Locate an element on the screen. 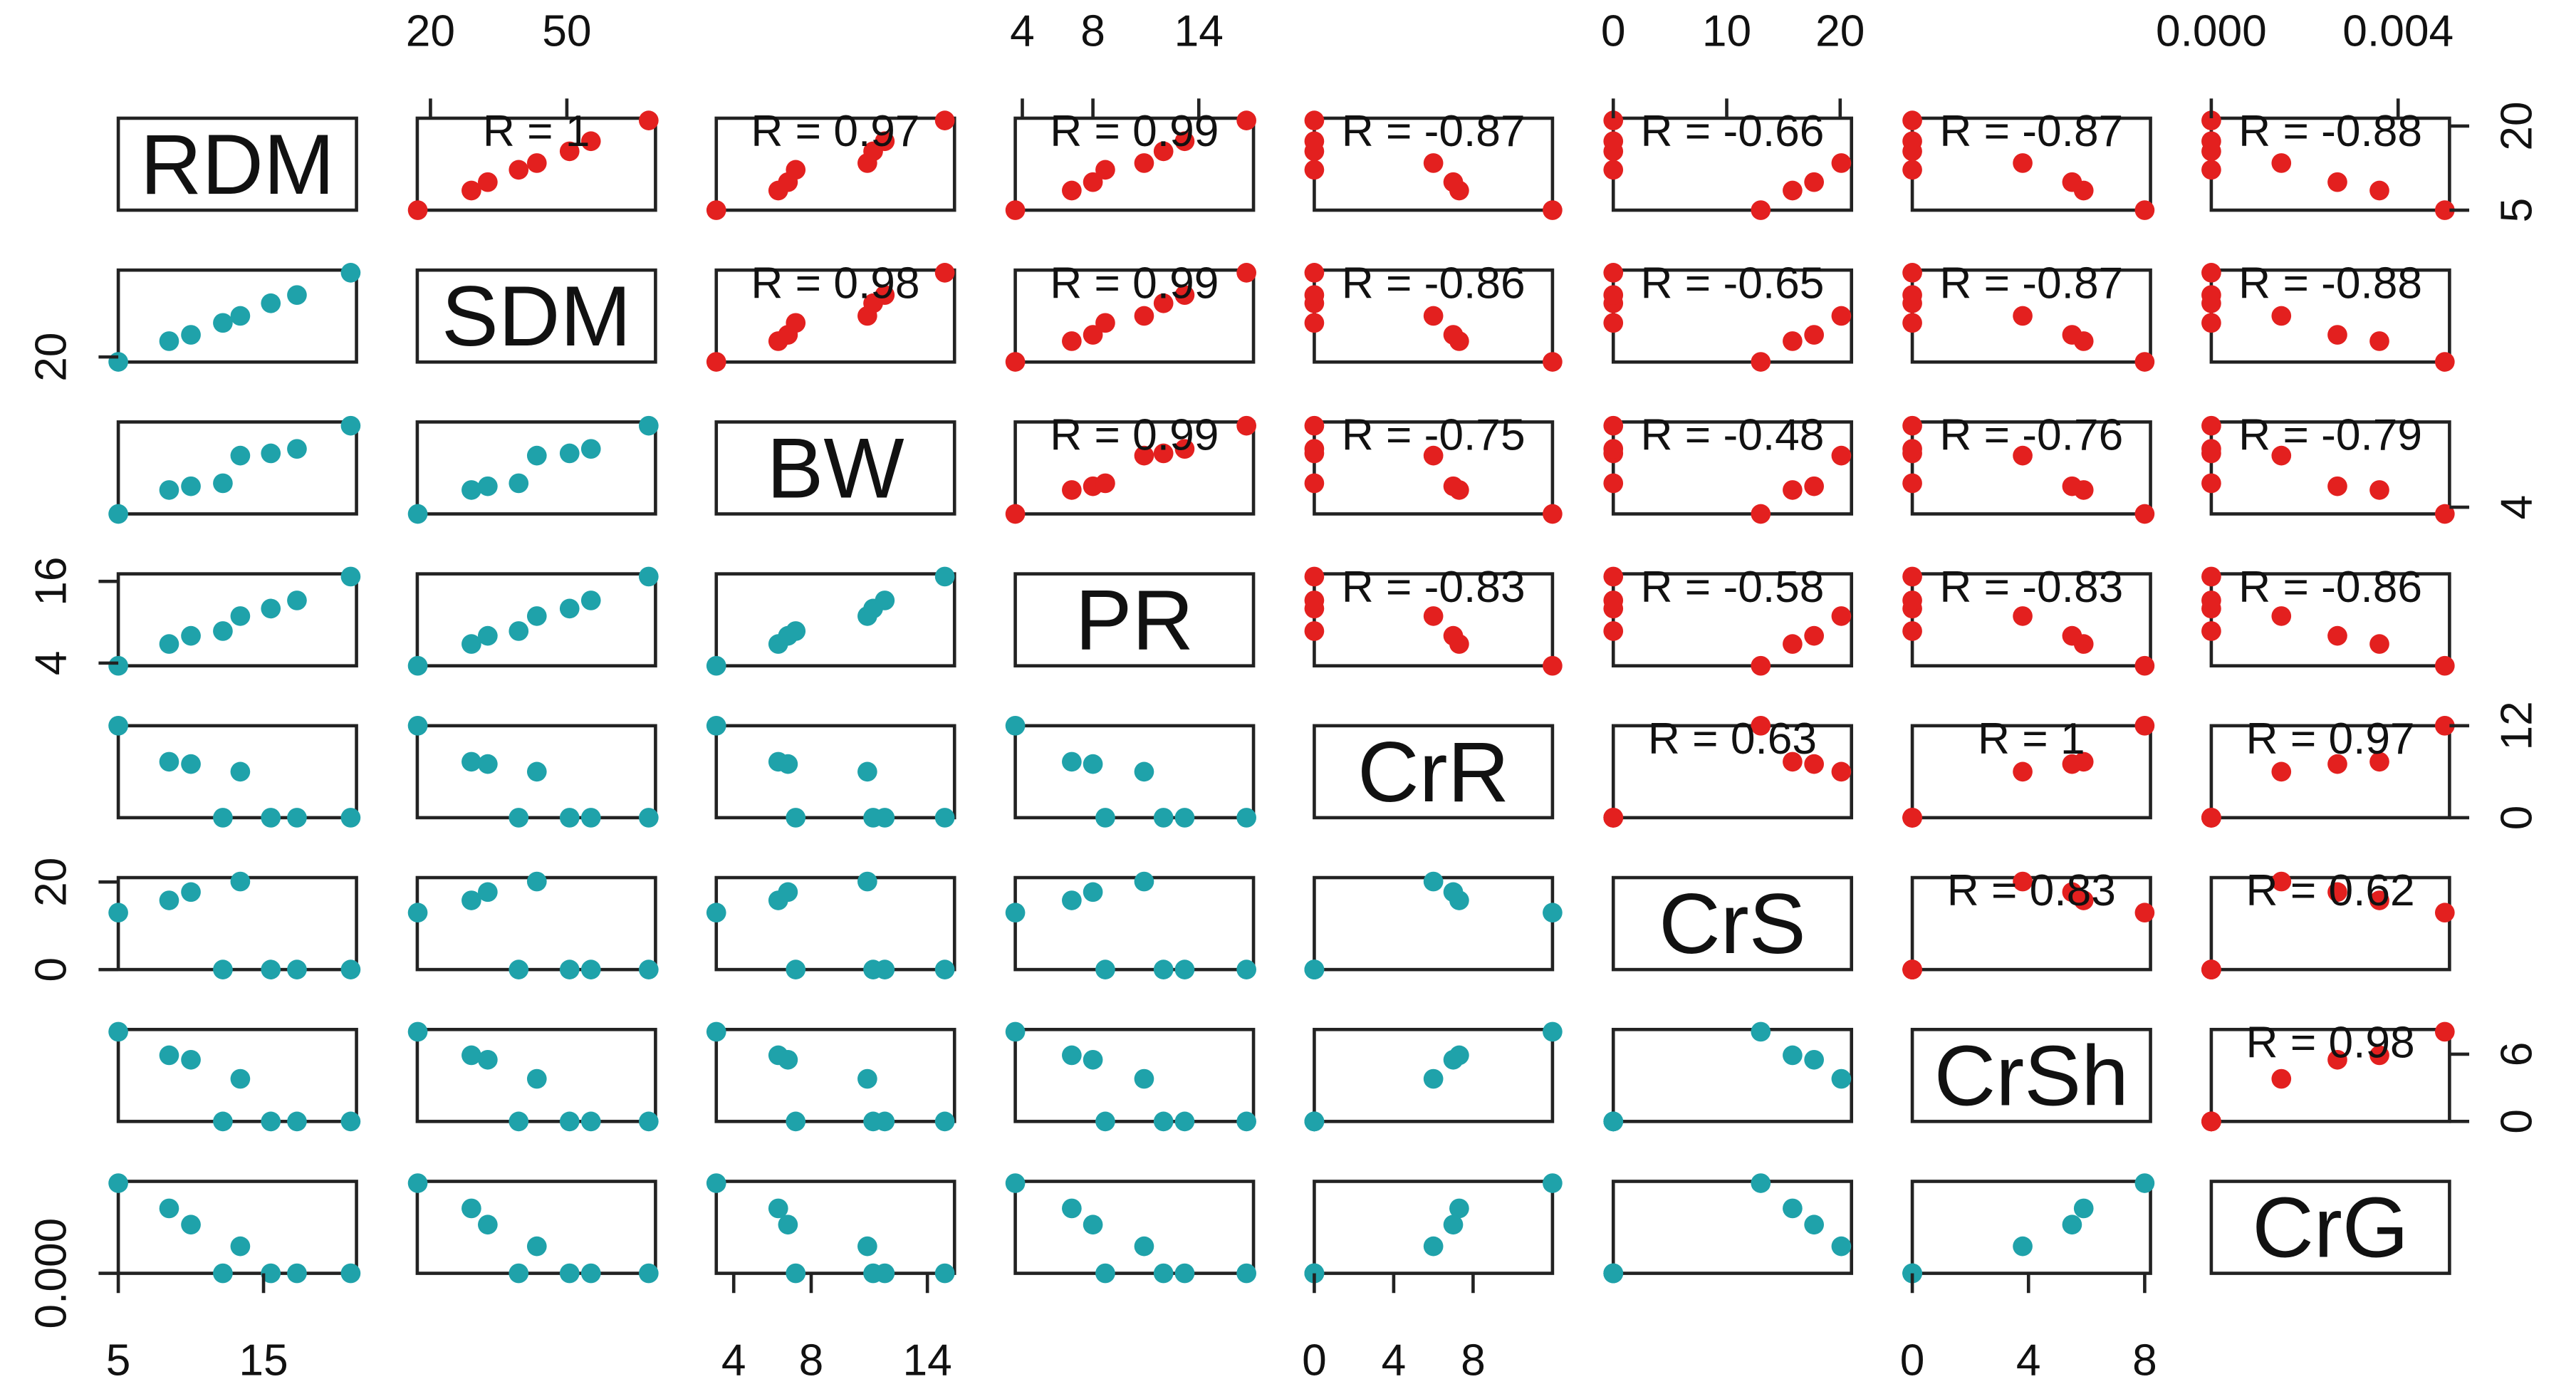 The image size is (2576, 1394). x-tick-label: 10 is located at coordinates (1726, 31).